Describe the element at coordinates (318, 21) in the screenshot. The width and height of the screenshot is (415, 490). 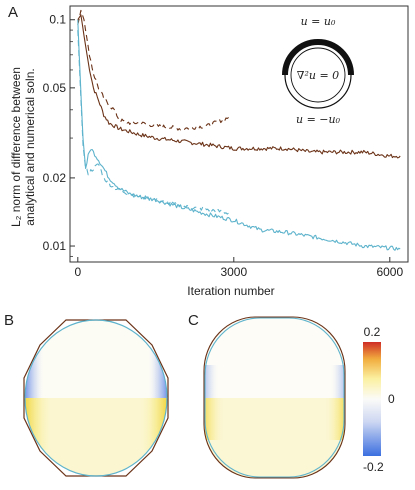
I see `inset-top-label: u = u₀` at that location.